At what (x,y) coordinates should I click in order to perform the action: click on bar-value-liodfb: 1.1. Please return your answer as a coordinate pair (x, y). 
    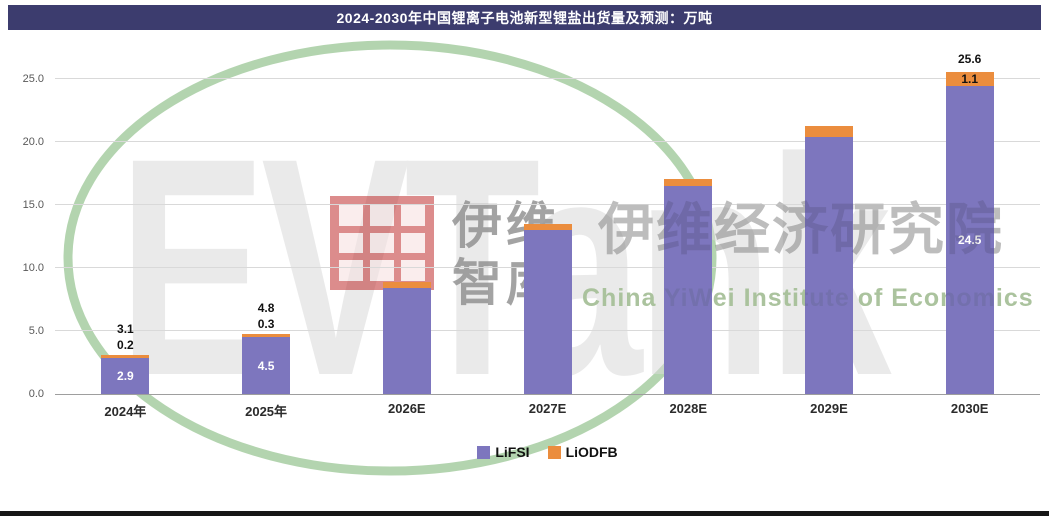
    Looking at the image, I should click on (970, 78).